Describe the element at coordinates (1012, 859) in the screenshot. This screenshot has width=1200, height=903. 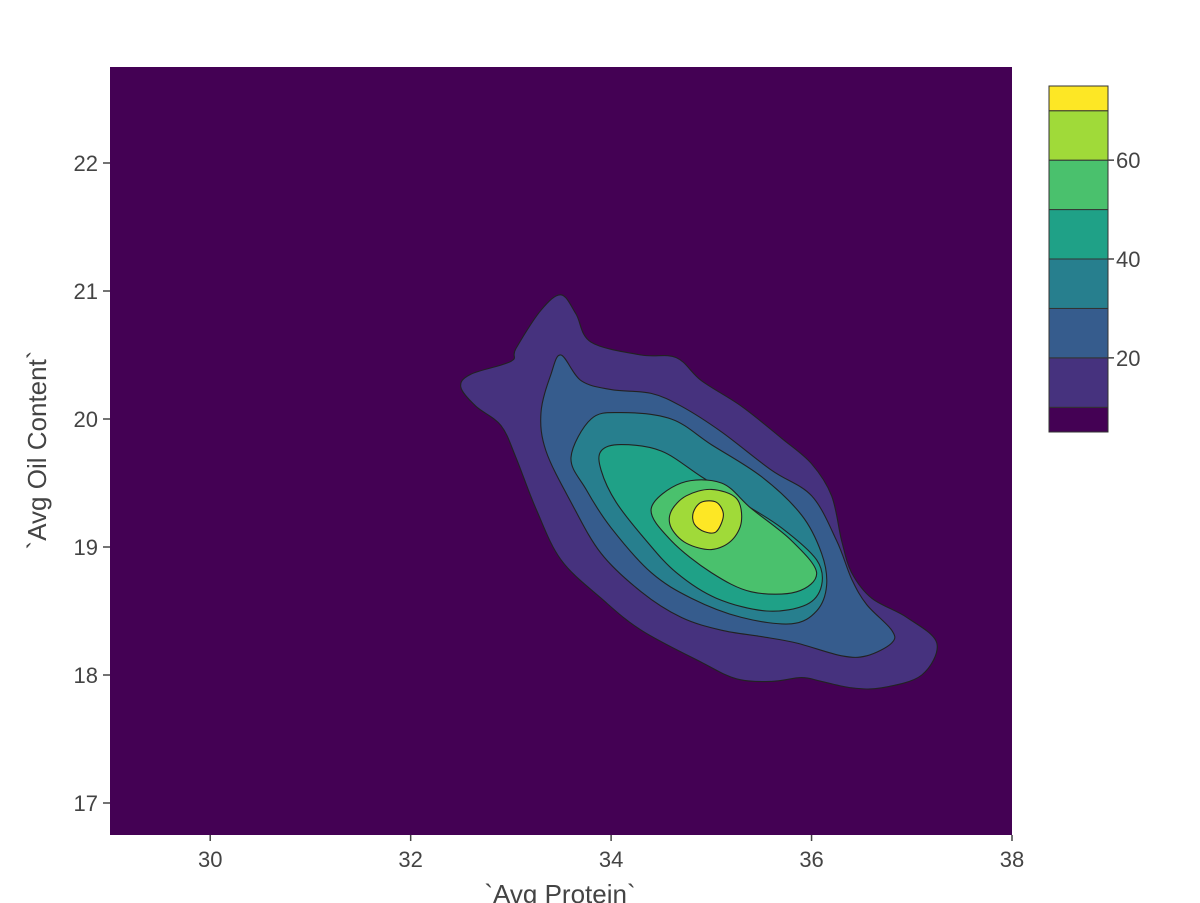
I see `x-tick-label: 38` at that location.